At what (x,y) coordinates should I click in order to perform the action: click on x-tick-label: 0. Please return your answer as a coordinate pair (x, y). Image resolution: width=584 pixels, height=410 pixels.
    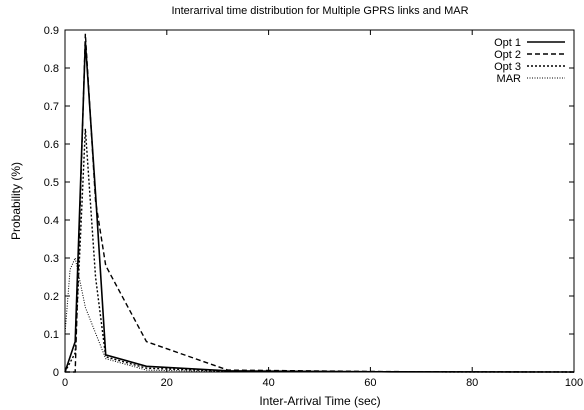
    Looking at the image, I should click on (65, 383).